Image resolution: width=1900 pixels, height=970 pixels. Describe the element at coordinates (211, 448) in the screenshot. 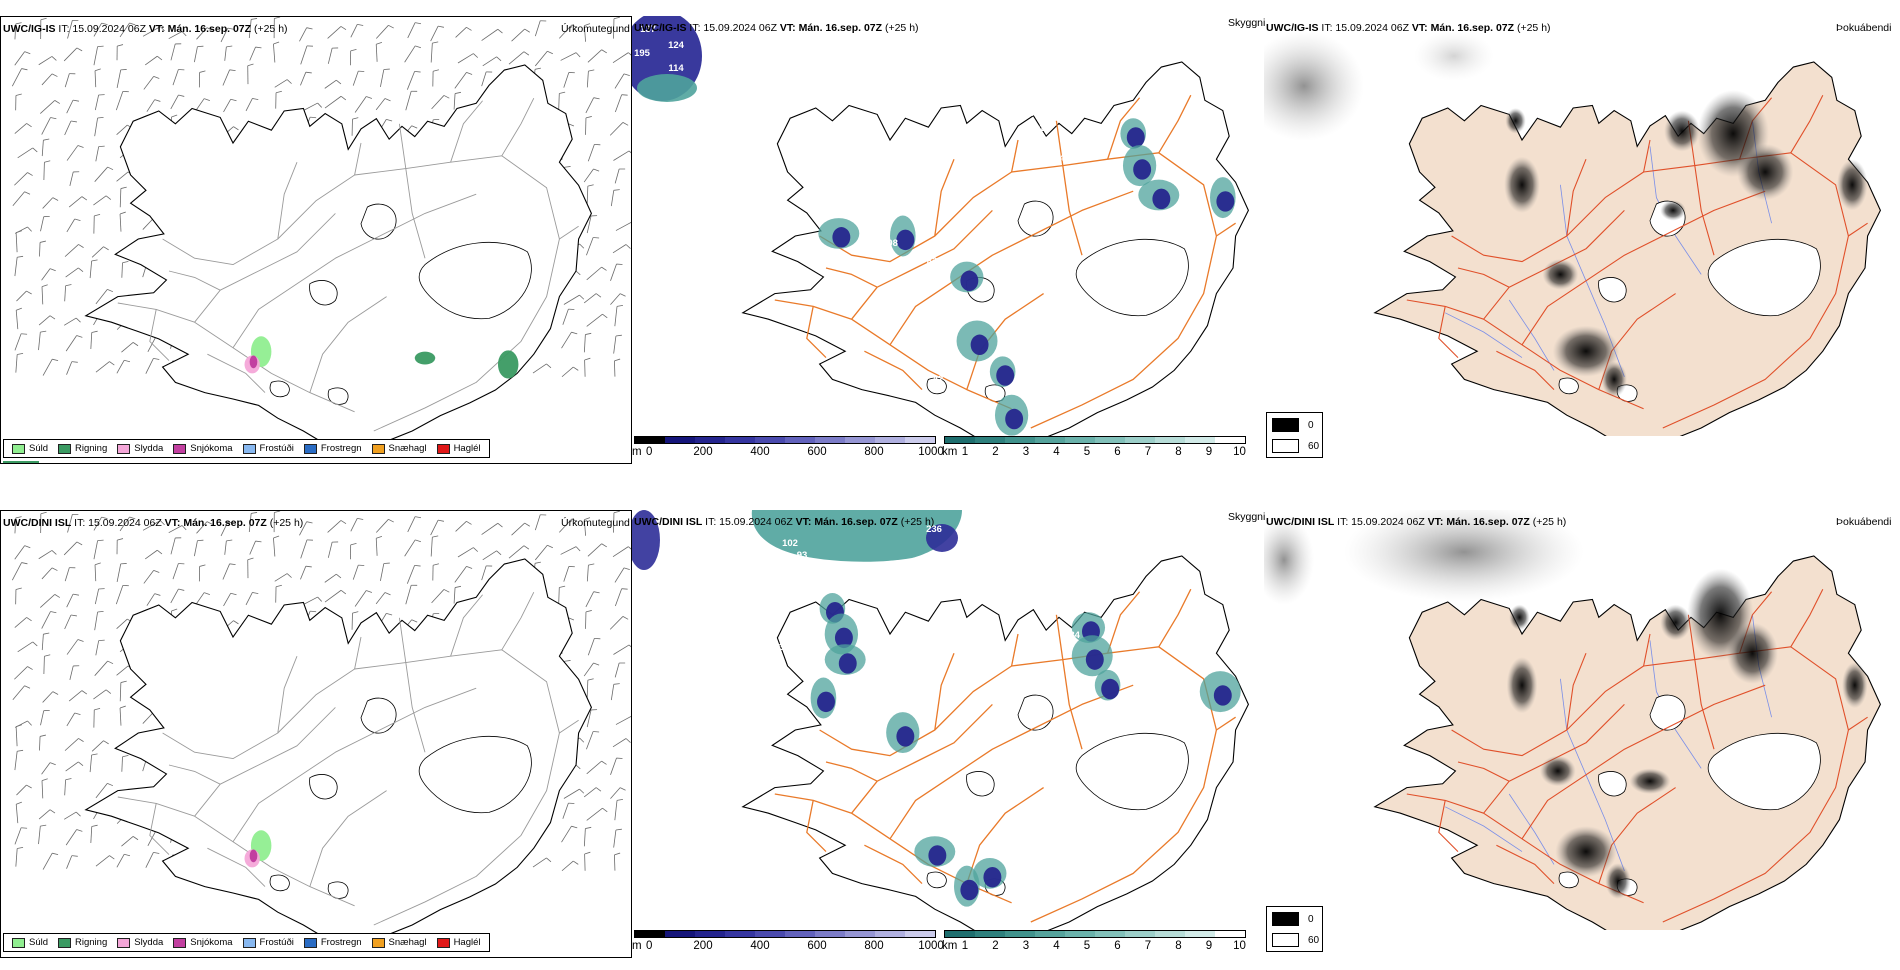

I see `legend-label: Snjókoma` at that location.